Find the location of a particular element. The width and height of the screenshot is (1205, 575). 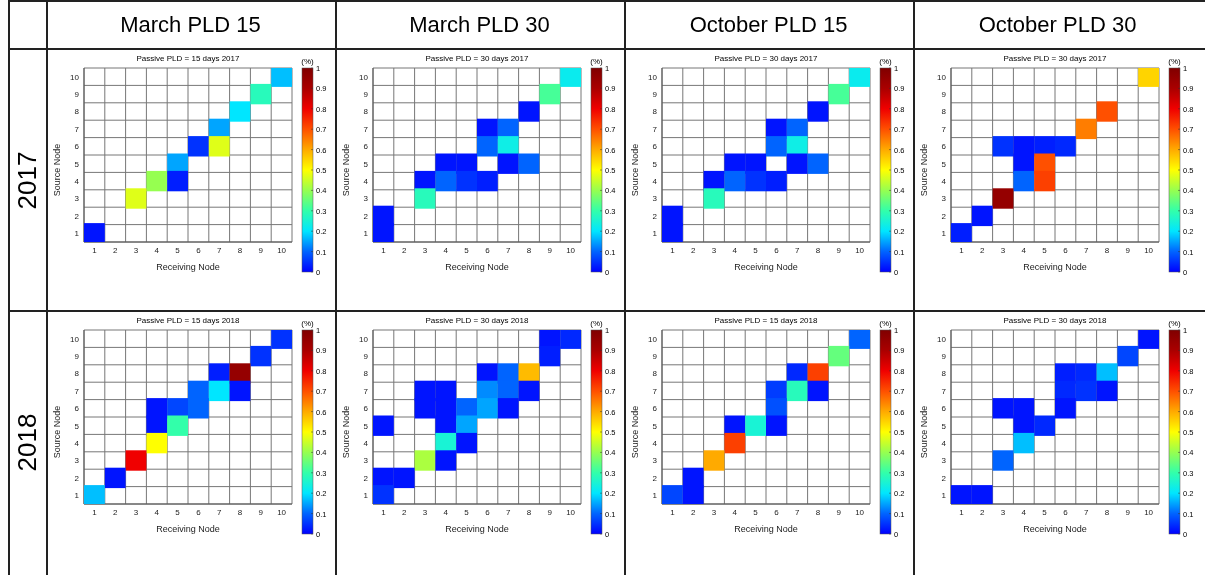

text: March PLD 15 is located at coordinates (190, 25).